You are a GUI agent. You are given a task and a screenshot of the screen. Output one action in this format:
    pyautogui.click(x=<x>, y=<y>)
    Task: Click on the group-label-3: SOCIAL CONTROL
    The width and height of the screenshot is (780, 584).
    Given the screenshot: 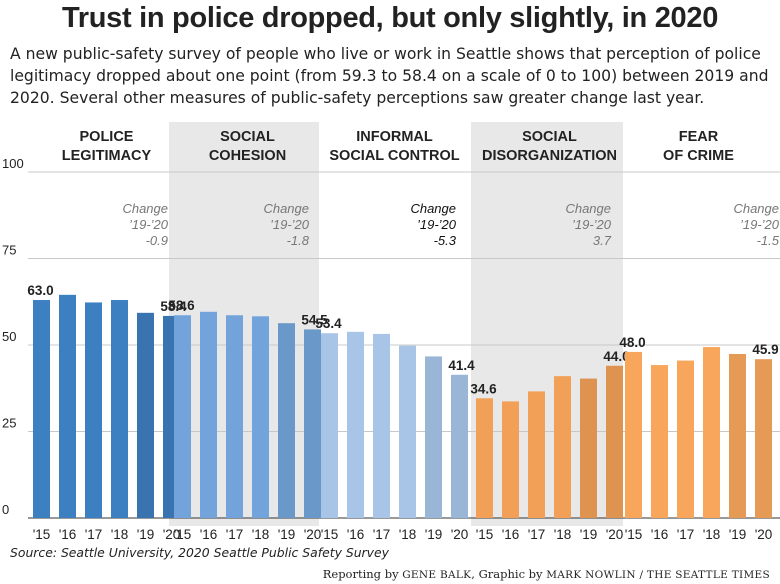 What is the action you would take?
    pyautogui.click(x=394, y=156)
    